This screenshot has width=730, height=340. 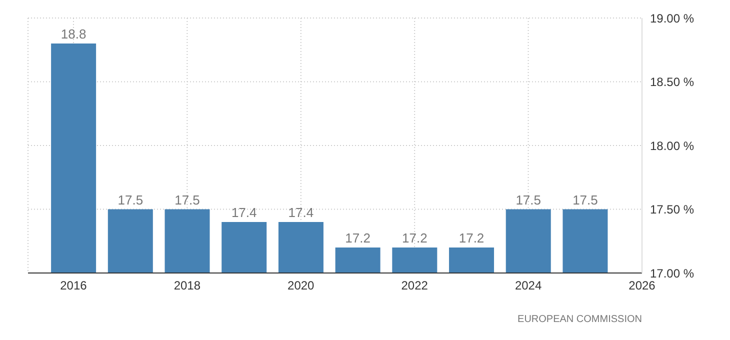 What do you see at coordinates (73, 34) in the screenshot?
I see `data-label: 18.8` at bounding box center [73, 34].